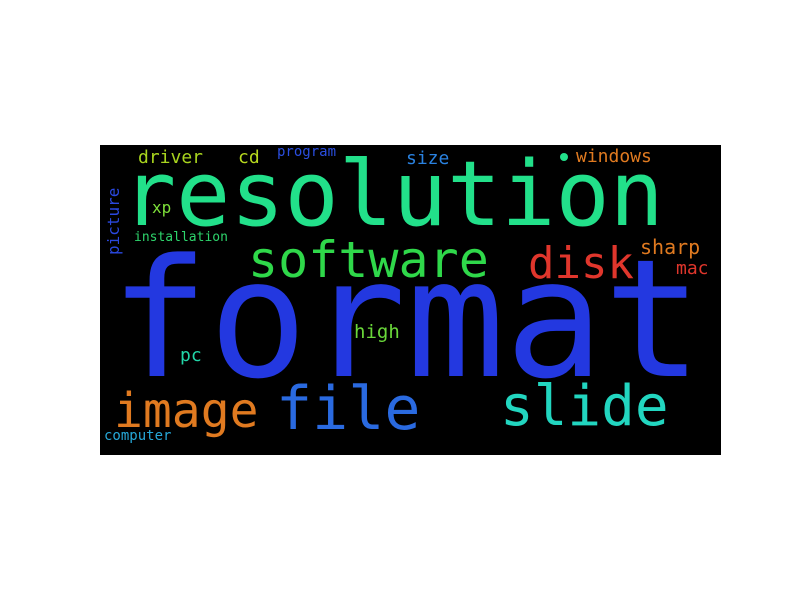 This screenshot has height=600, width=800. Describe the element at coordinates (191, 355) in the screenshot. I see `word-pc: pc` at that location.